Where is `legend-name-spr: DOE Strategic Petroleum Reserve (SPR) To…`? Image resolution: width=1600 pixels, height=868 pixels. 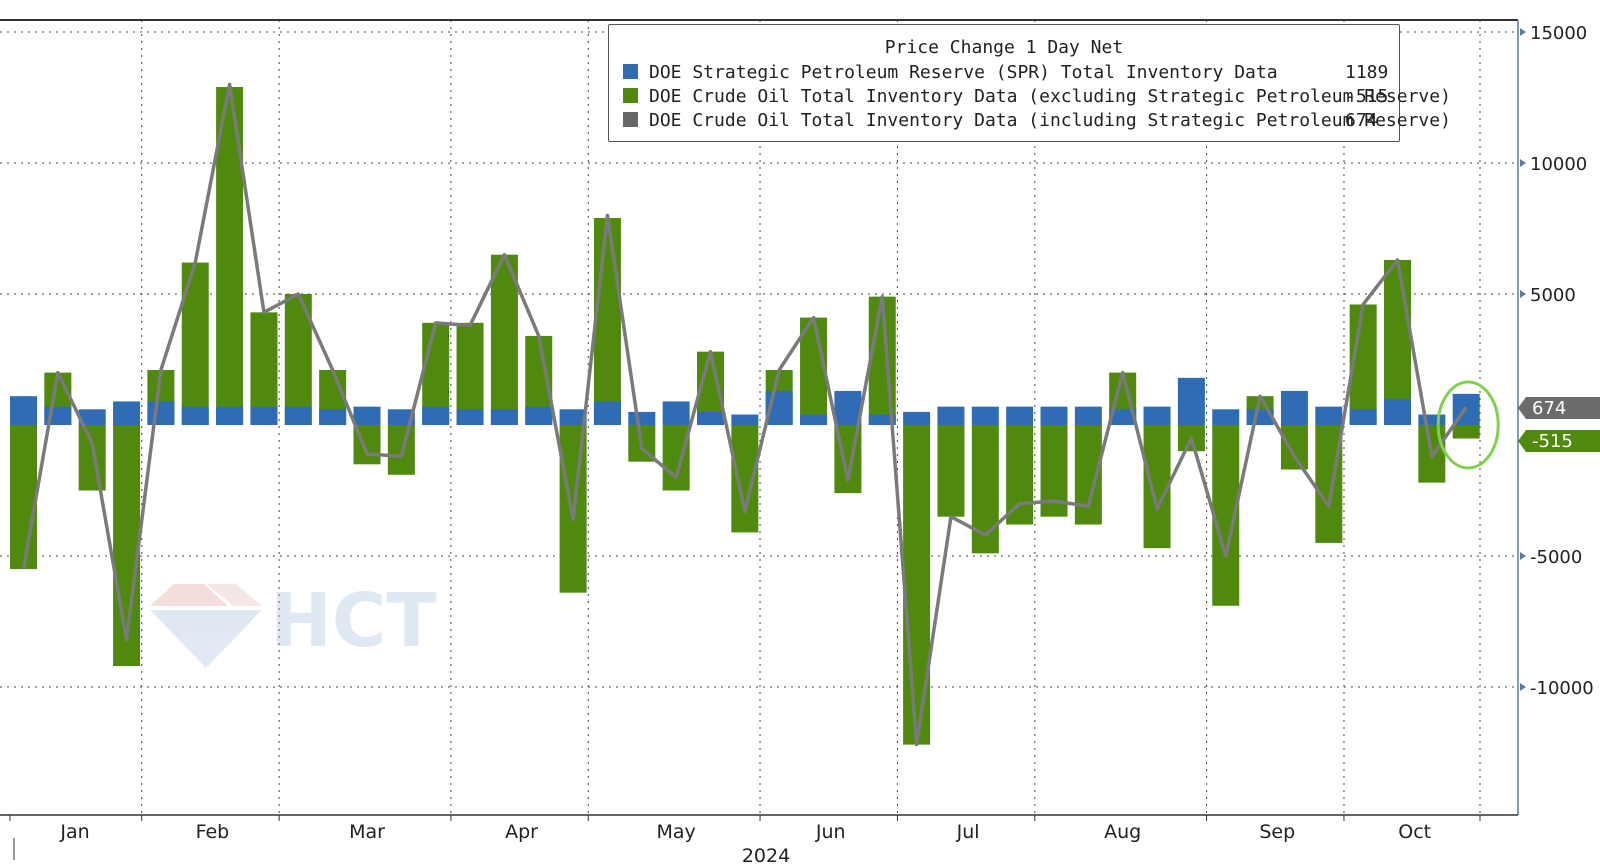 legend-name-spr: DOE Strategic Petroleum Reserve (SPR) To… is located at coordinates (963, 72).